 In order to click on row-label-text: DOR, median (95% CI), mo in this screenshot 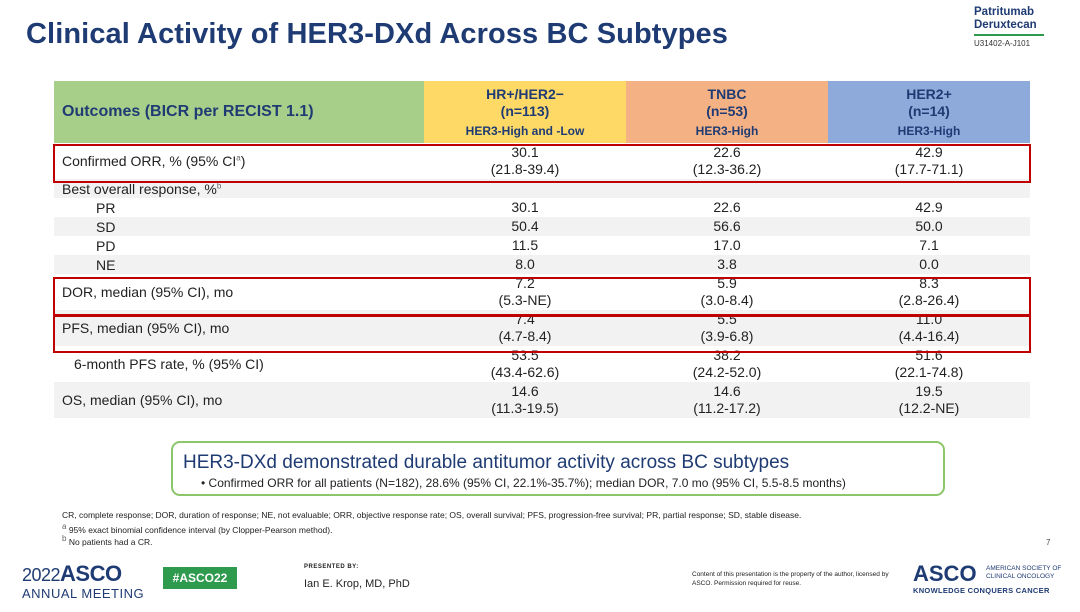, I will do `click(148, 292)`.